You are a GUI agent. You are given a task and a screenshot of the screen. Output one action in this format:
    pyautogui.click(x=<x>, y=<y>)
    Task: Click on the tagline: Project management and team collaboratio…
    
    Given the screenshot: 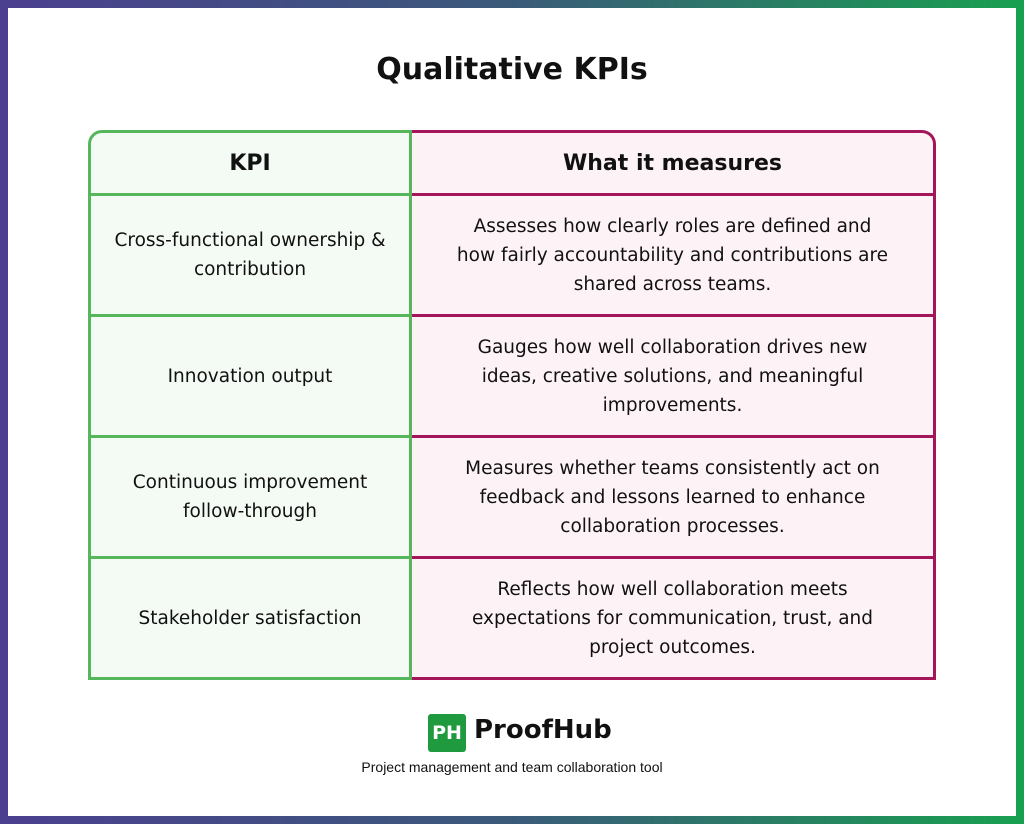 What is the action you would take?
    pyautogui.click(x=512, y=767)
    